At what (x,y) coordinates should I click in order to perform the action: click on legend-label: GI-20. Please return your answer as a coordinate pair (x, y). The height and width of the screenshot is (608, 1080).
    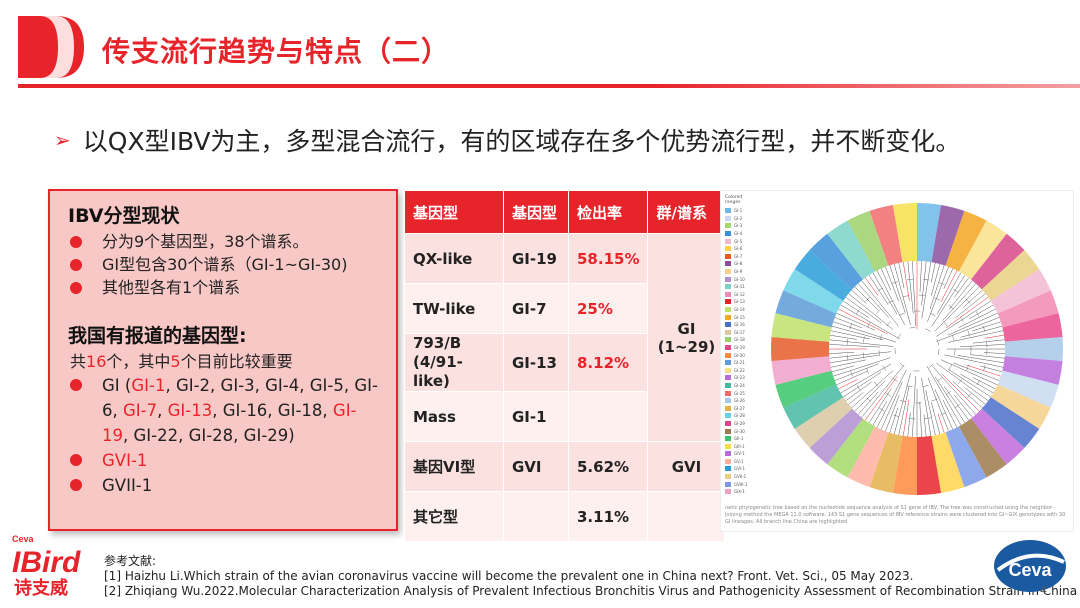
    Looking at the image, I should click on (739, 355).